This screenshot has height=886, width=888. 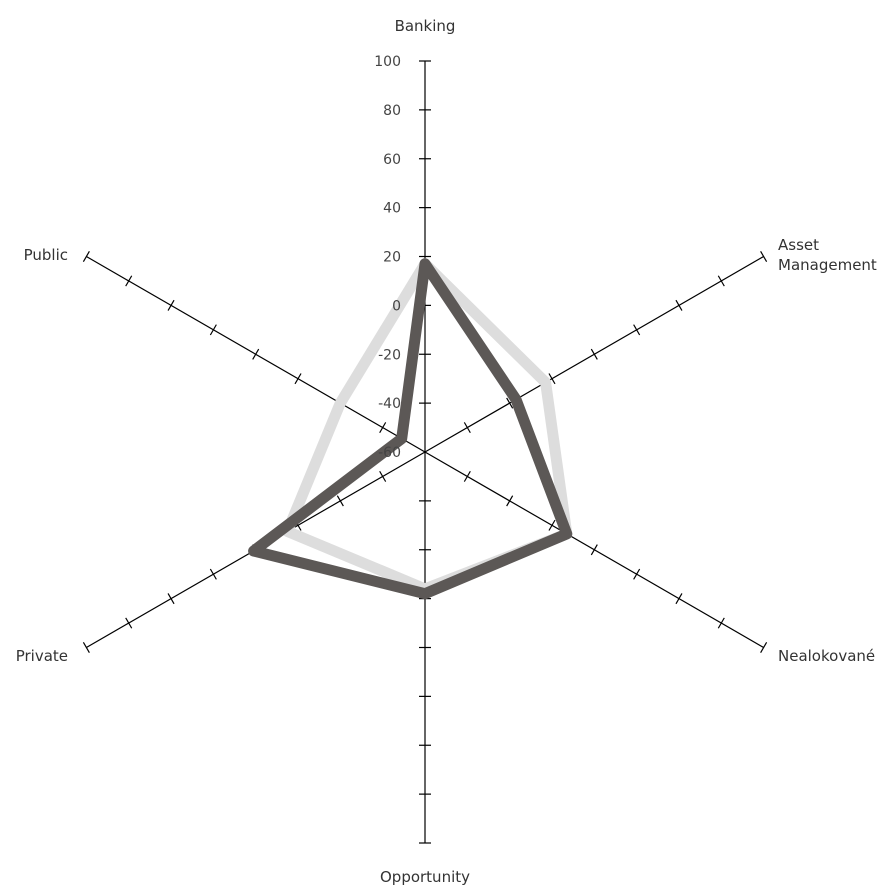 What do you see at coordinates (392, 258) in the screenshot?
I see `tick-label: 20` at bounding box center [392, 258].